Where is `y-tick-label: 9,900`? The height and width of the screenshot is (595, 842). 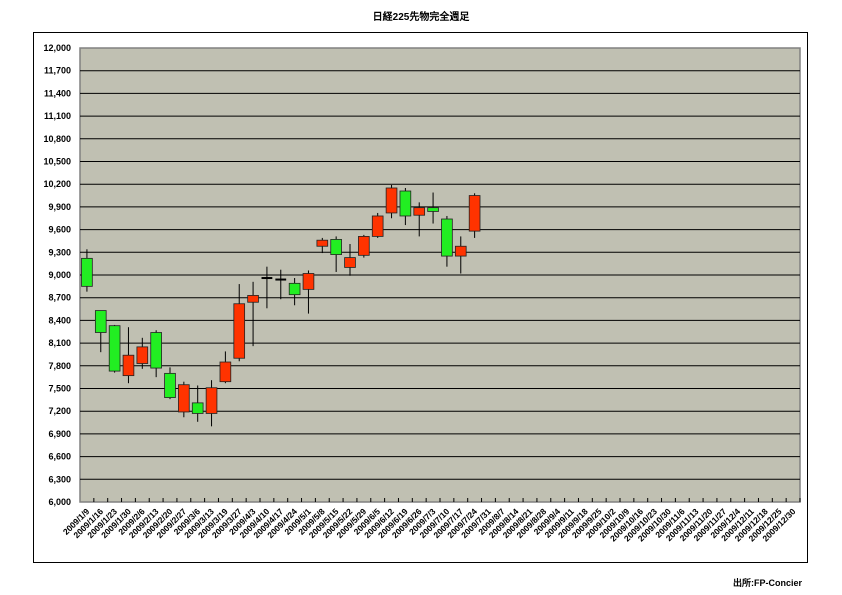 y-tick-label: 9,900 is located at coordinates (59, 207).